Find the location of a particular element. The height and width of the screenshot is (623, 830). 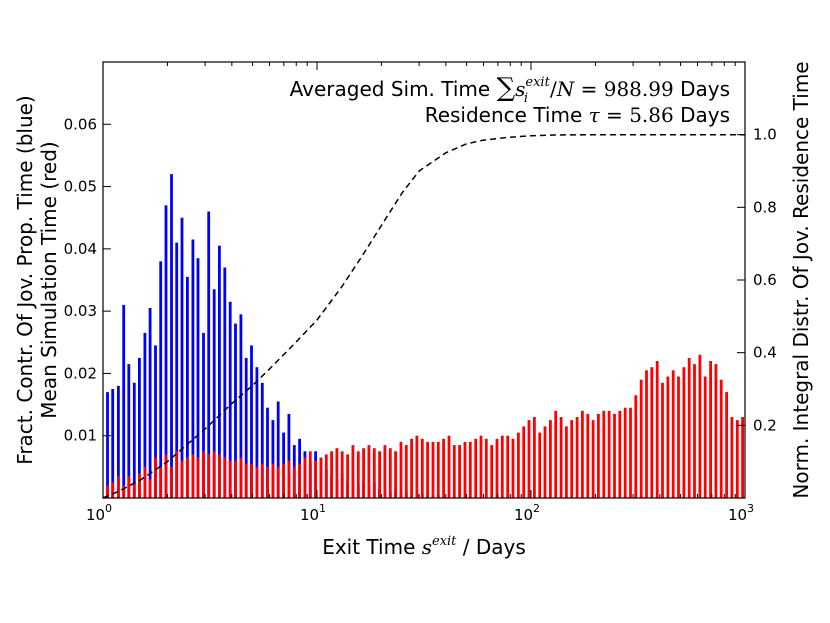

y-tick-label: 0.01 is located at coordinates (80, 436).